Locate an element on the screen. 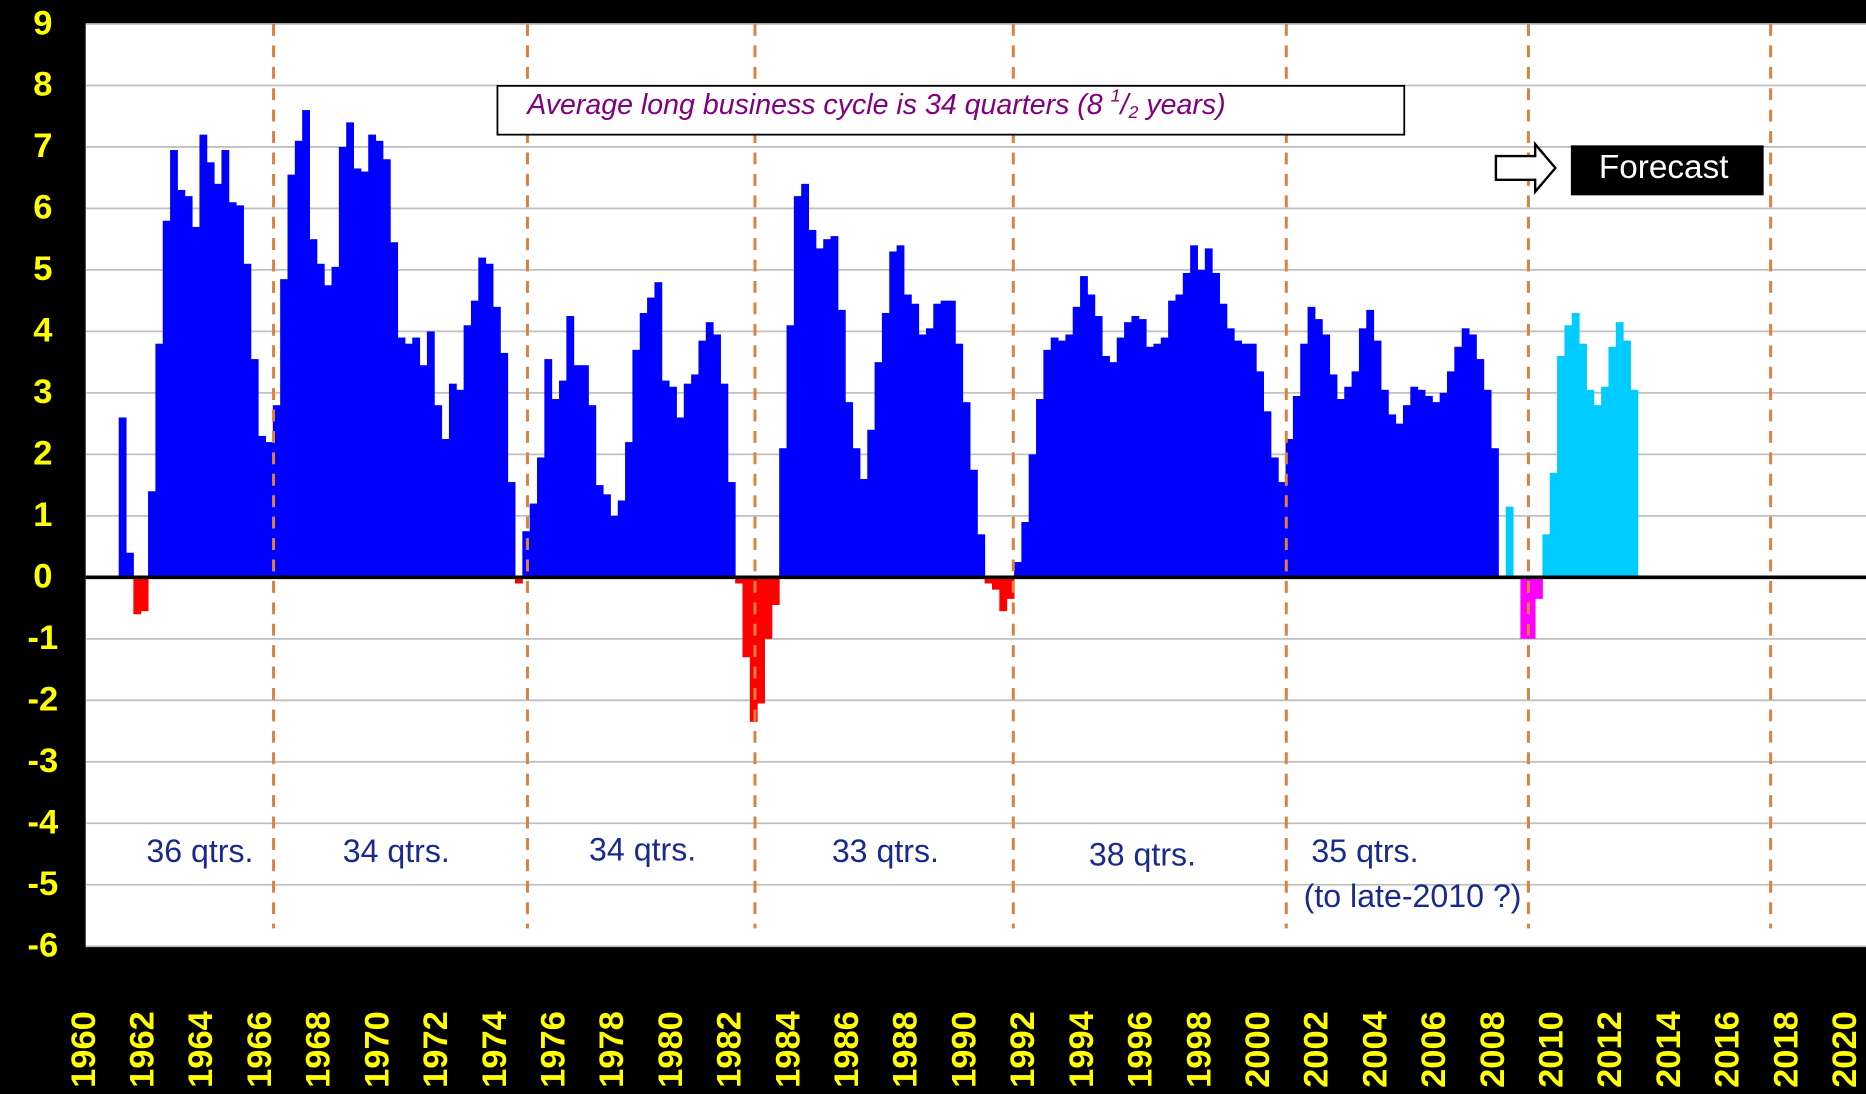 The height and width of the screenshot is (1094, 1866). cycle-label: 38 qtrs. is located at coordinates (1142, 854).